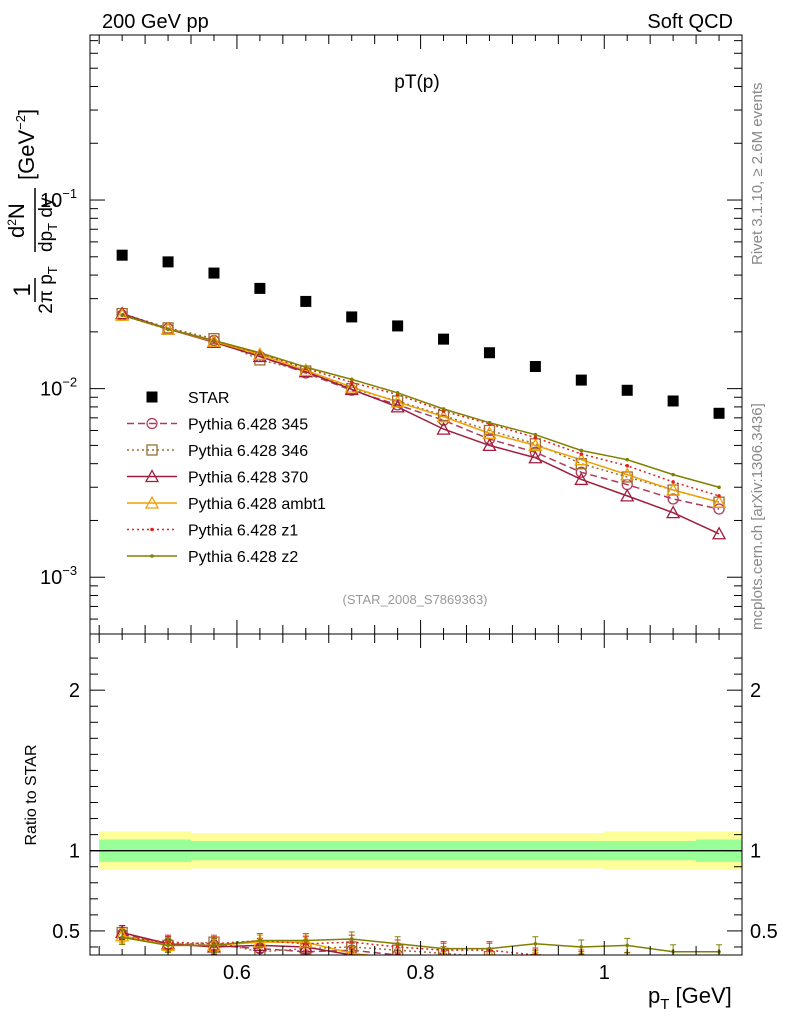 The height and width of the screenshot is (1029, 786). What do you see at coordinates (421, 973) in the screenshot?
I see `x-tick-label: 0.8` at bounding box center [421, 973].